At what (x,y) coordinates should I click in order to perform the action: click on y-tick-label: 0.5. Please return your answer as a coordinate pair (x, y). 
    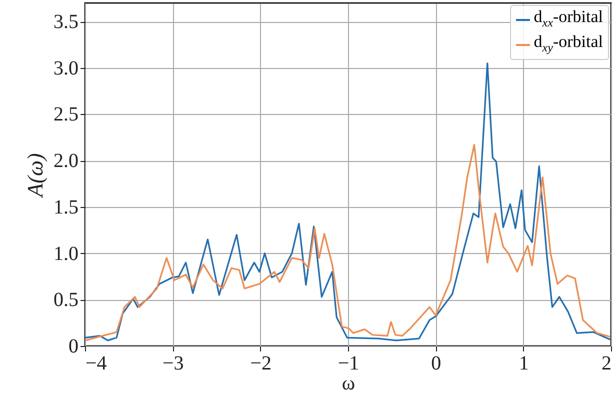
    Looking at the image, I should click on (66, 300).